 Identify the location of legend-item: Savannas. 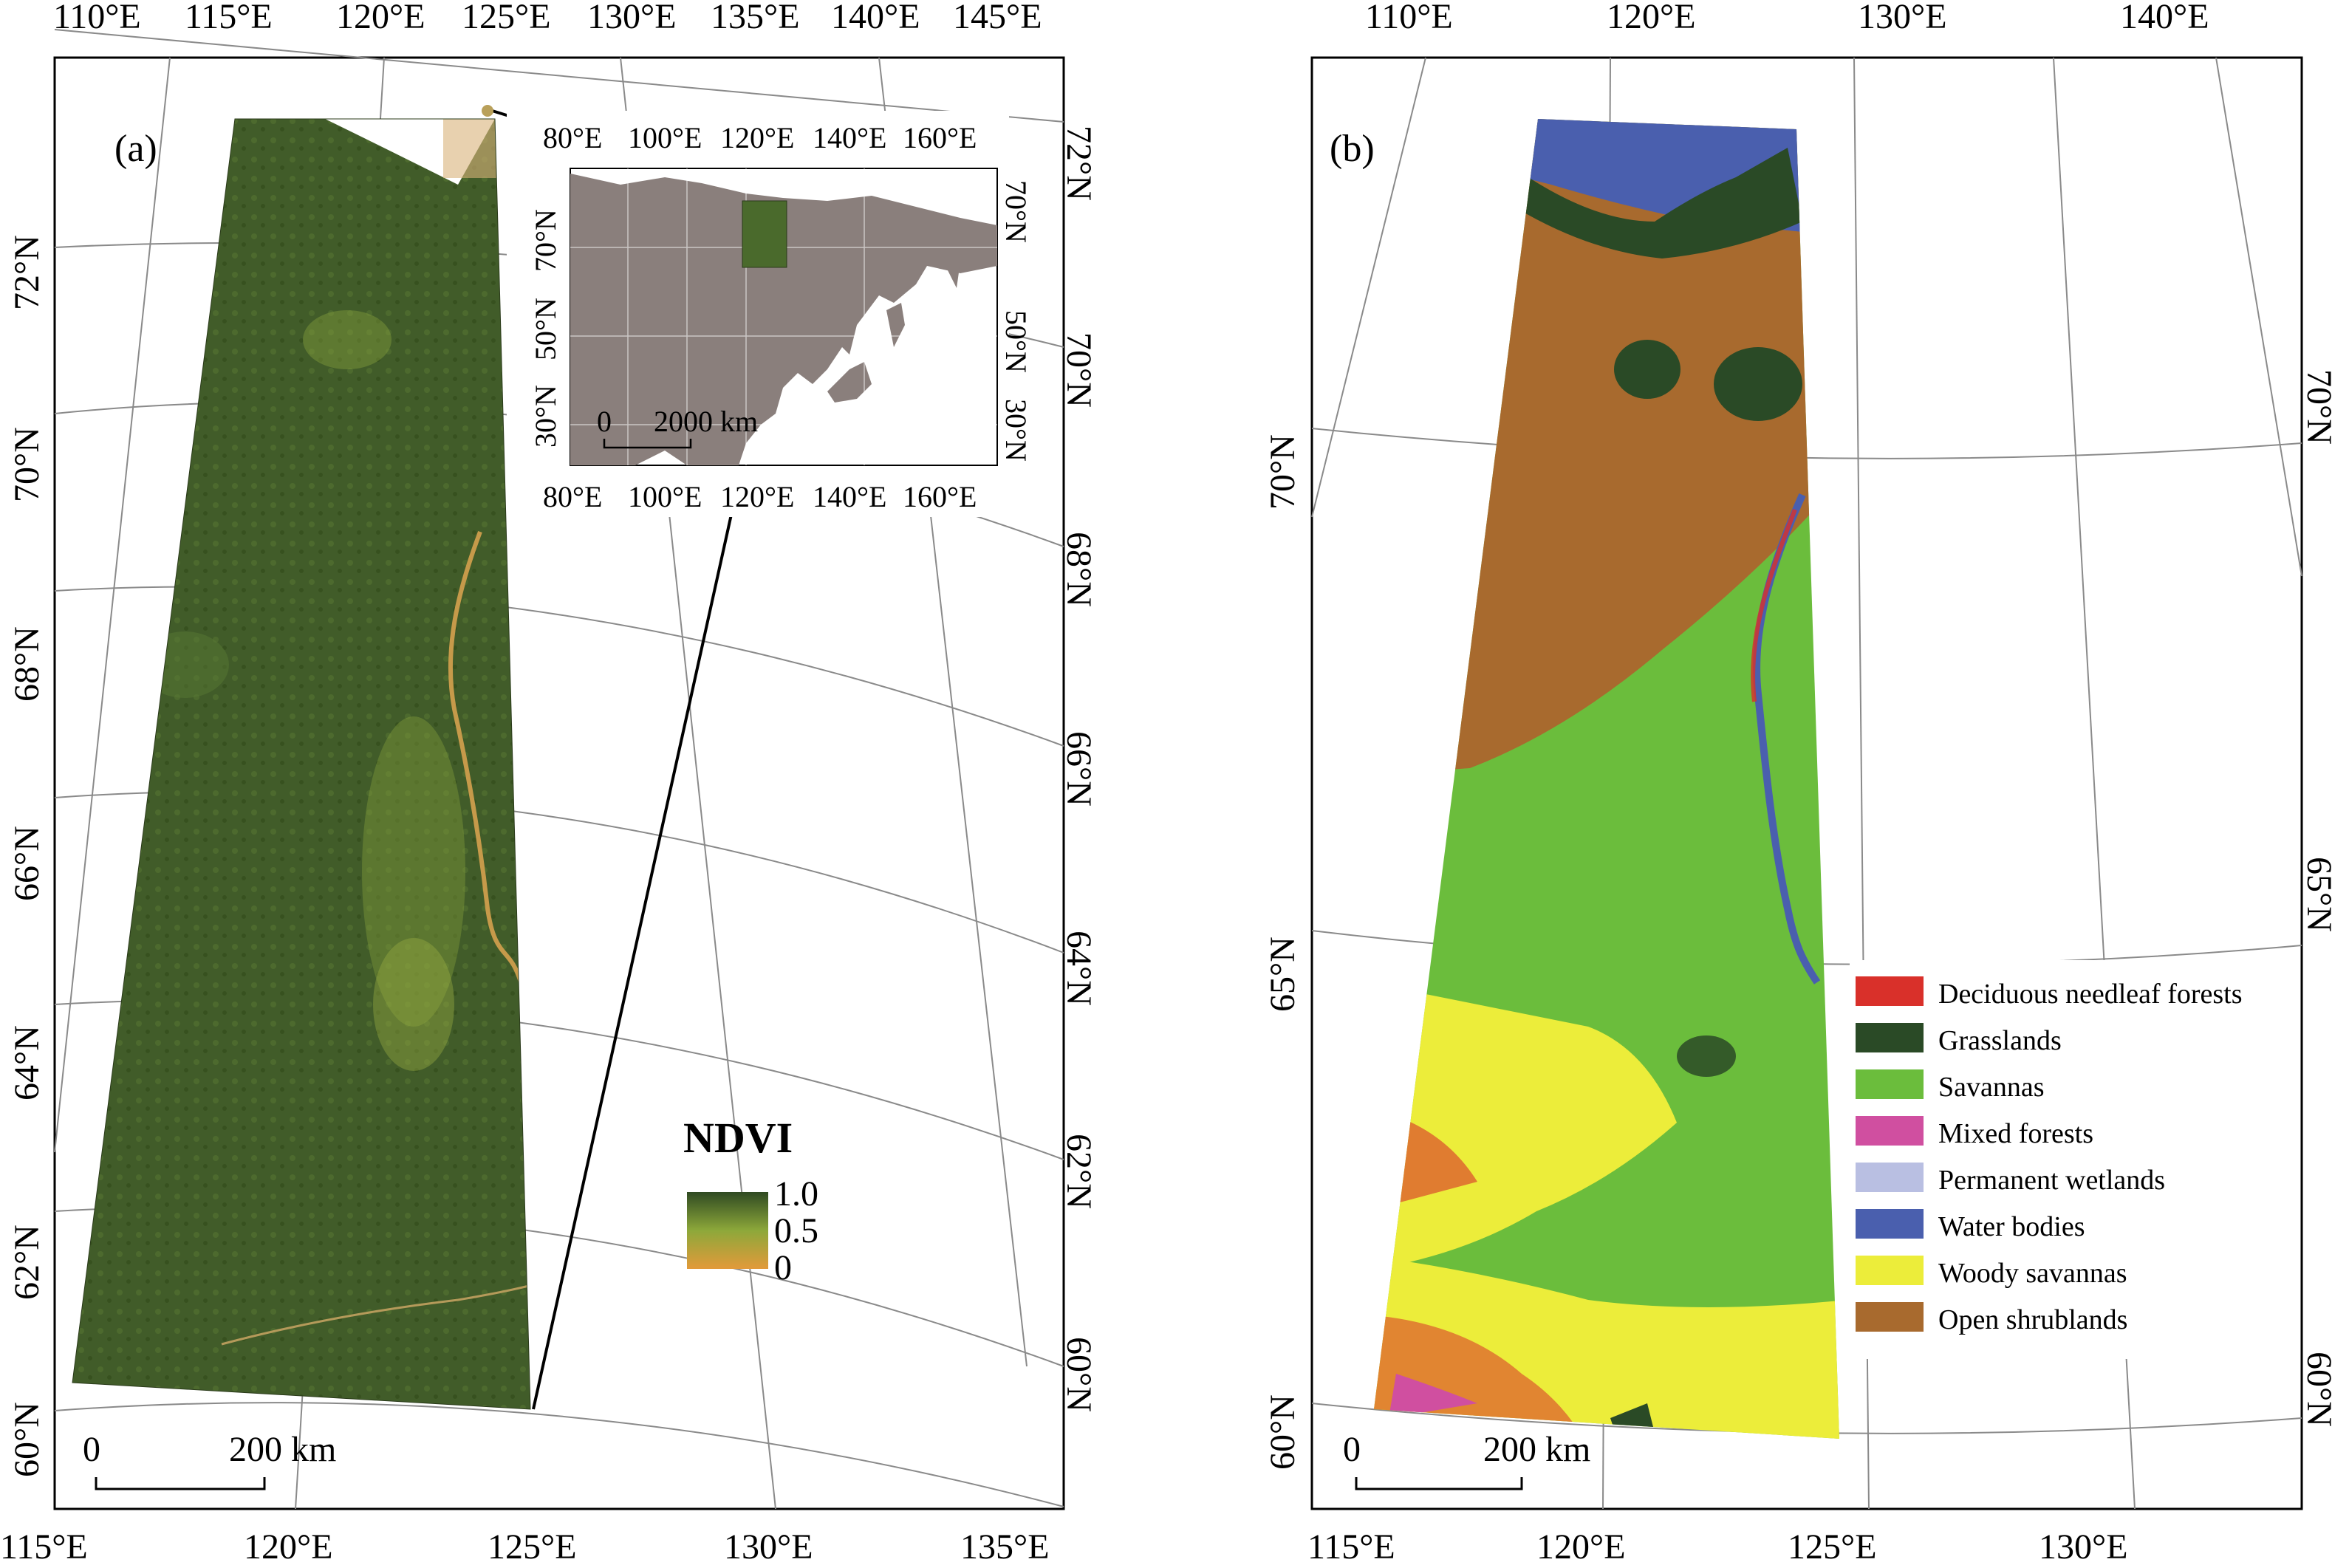
(1950, 1086).